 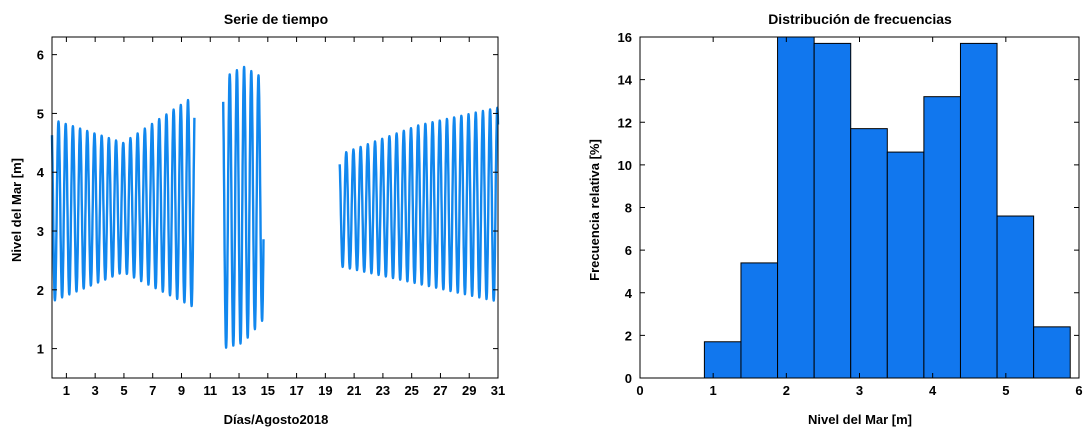 What do you see at coordinates (860, 419) in the screenshot?
I see `histogram-x-label: Nivel del Mar [m]` at bounding box center [860, 419].